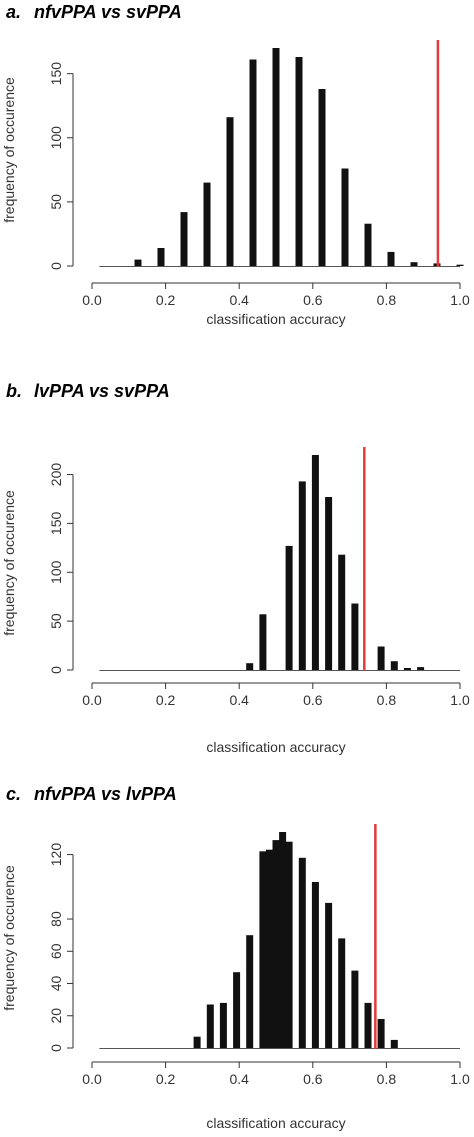  What do you see at coordinates (56, 621) in the screenshot?
I see `panel-b-y-tick-label: 50` at bounding box center [56, 621].